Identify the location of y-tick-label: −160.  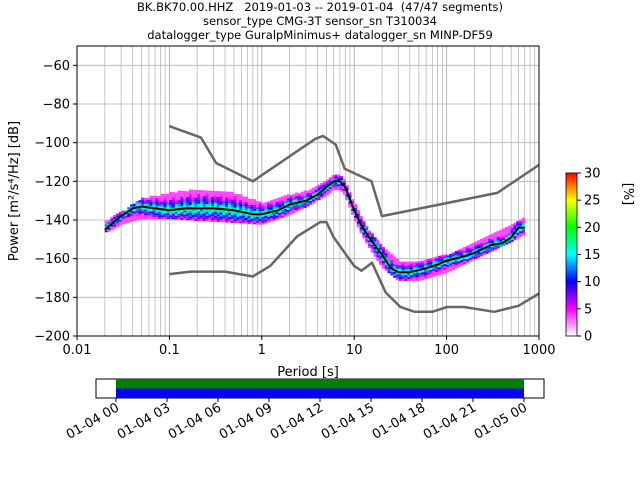
(52, 259).